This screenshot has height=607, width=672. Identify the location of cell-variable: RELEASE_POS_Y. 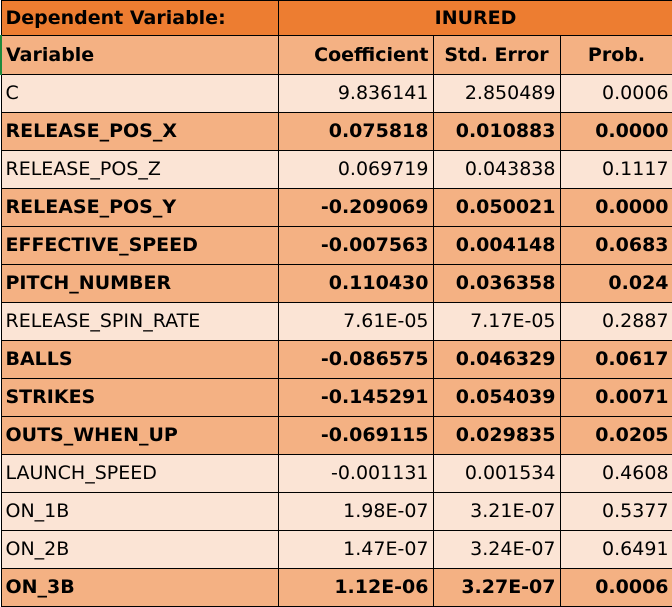
(139, 207).